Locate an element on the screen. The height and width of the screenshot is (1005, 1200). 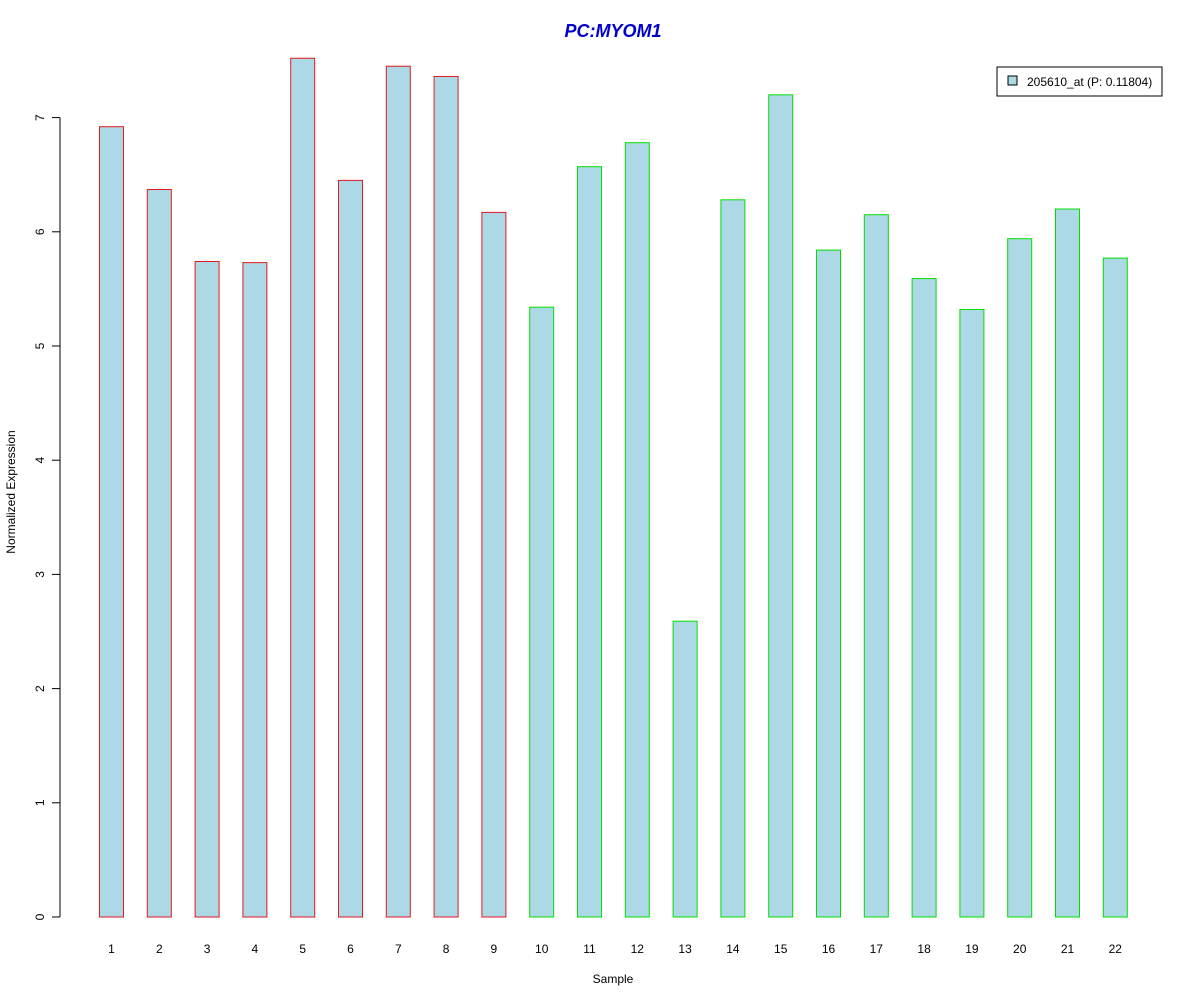
x-tick-label: 3 is located at coordinates (207, 949).